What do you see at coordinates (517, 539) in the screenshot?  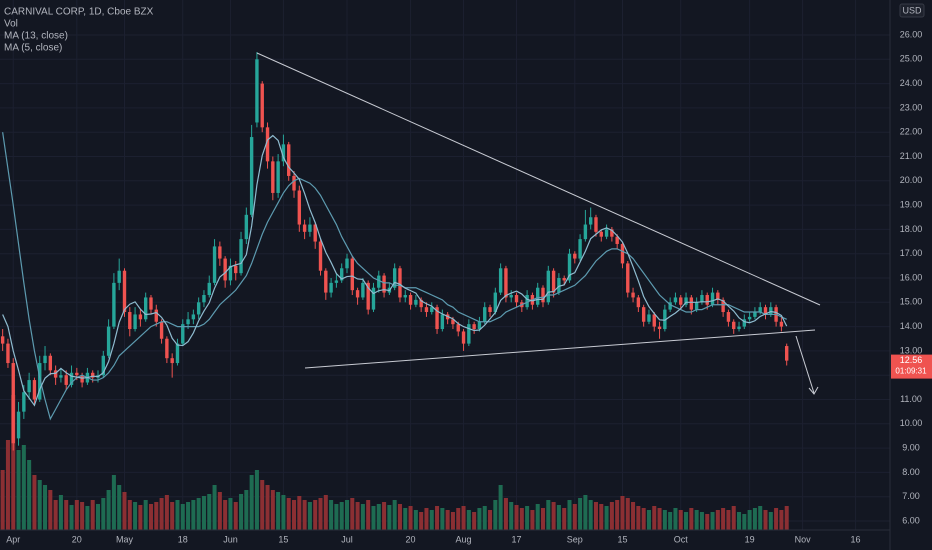 I see `x-tick-label: 17` at bounding box center [517, 539].